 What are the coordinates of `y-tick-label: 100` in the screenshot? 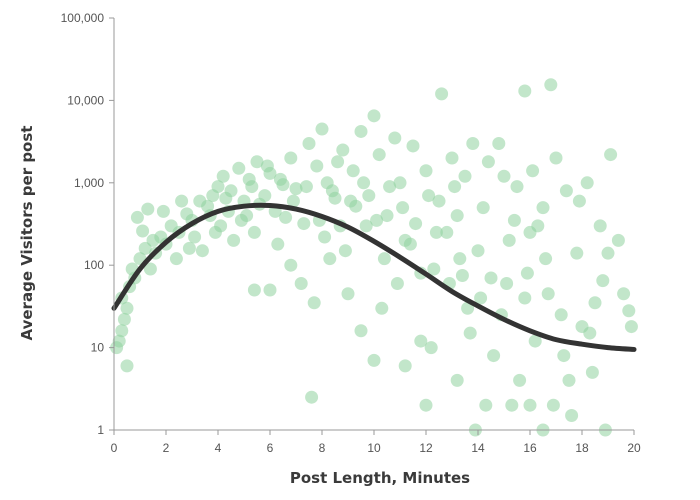 It's located at (94, 265).